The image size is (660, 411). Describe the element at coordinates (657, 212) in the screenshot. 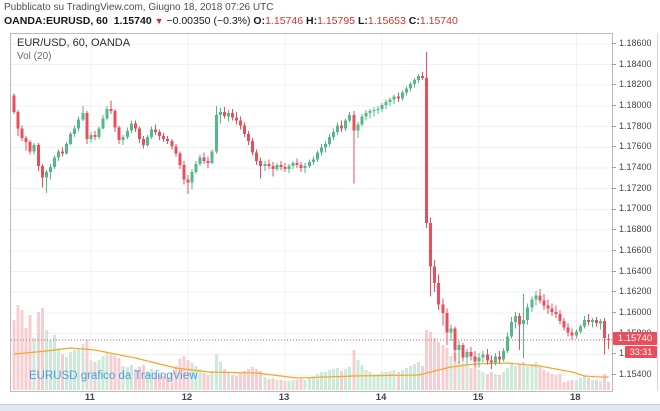

I see `image-right-border` at that location.